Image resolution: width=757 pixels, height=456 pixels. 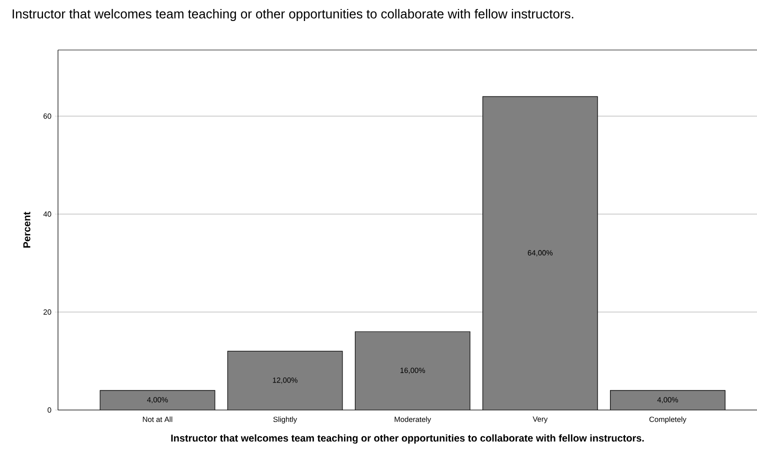 I want to click on chart-title: Instructor that welcomes team teaching or other opportunities to collaborate with fellow instructors., so click(x=293, y=15).